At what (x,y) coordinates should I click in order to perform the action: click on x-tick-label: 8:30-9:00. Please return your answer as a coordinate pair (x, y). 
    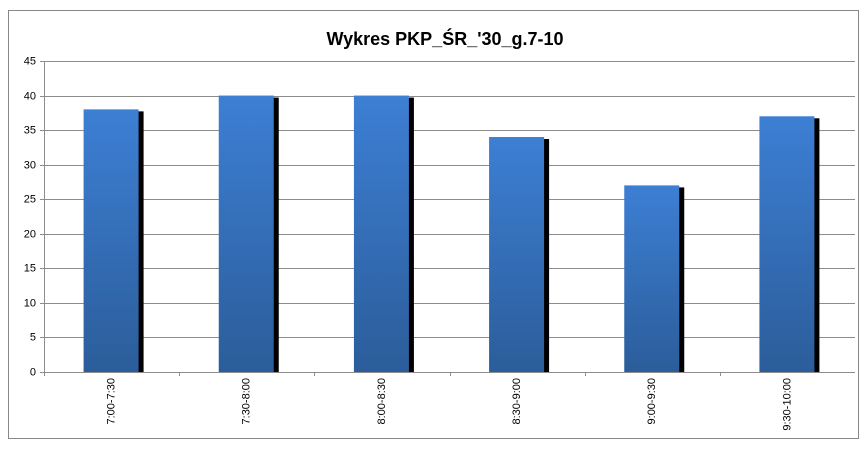
    Looking at the image, I should click on (517, 401).